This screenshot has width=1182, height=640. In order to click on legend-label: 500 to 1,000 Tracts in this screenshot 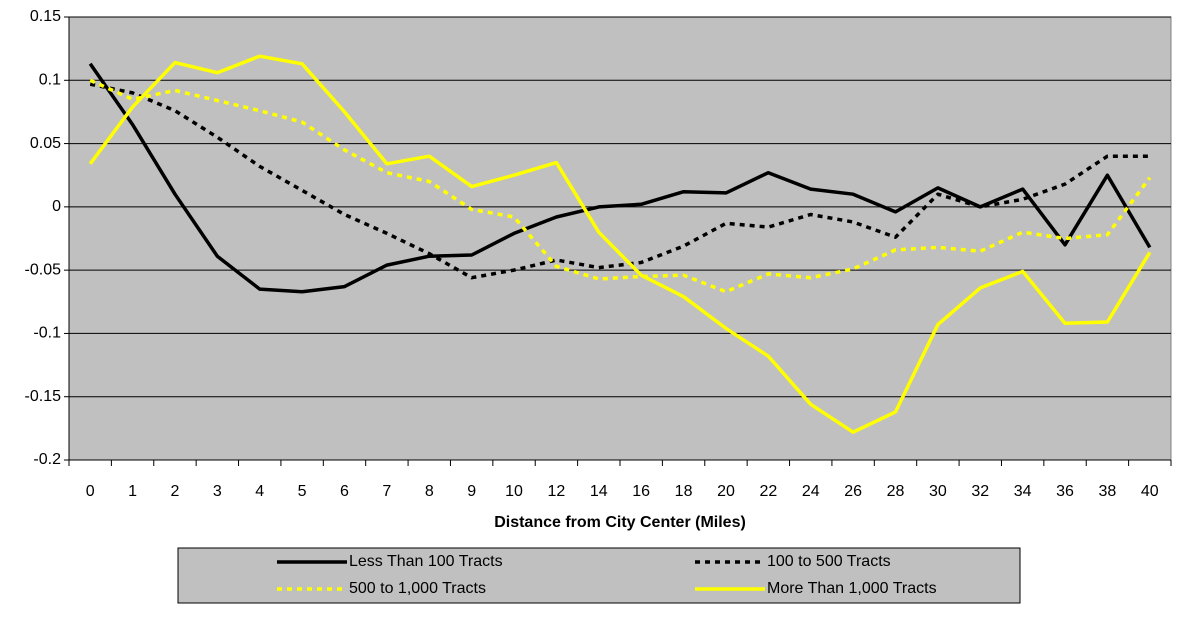, I will do `click(417, 588)`.